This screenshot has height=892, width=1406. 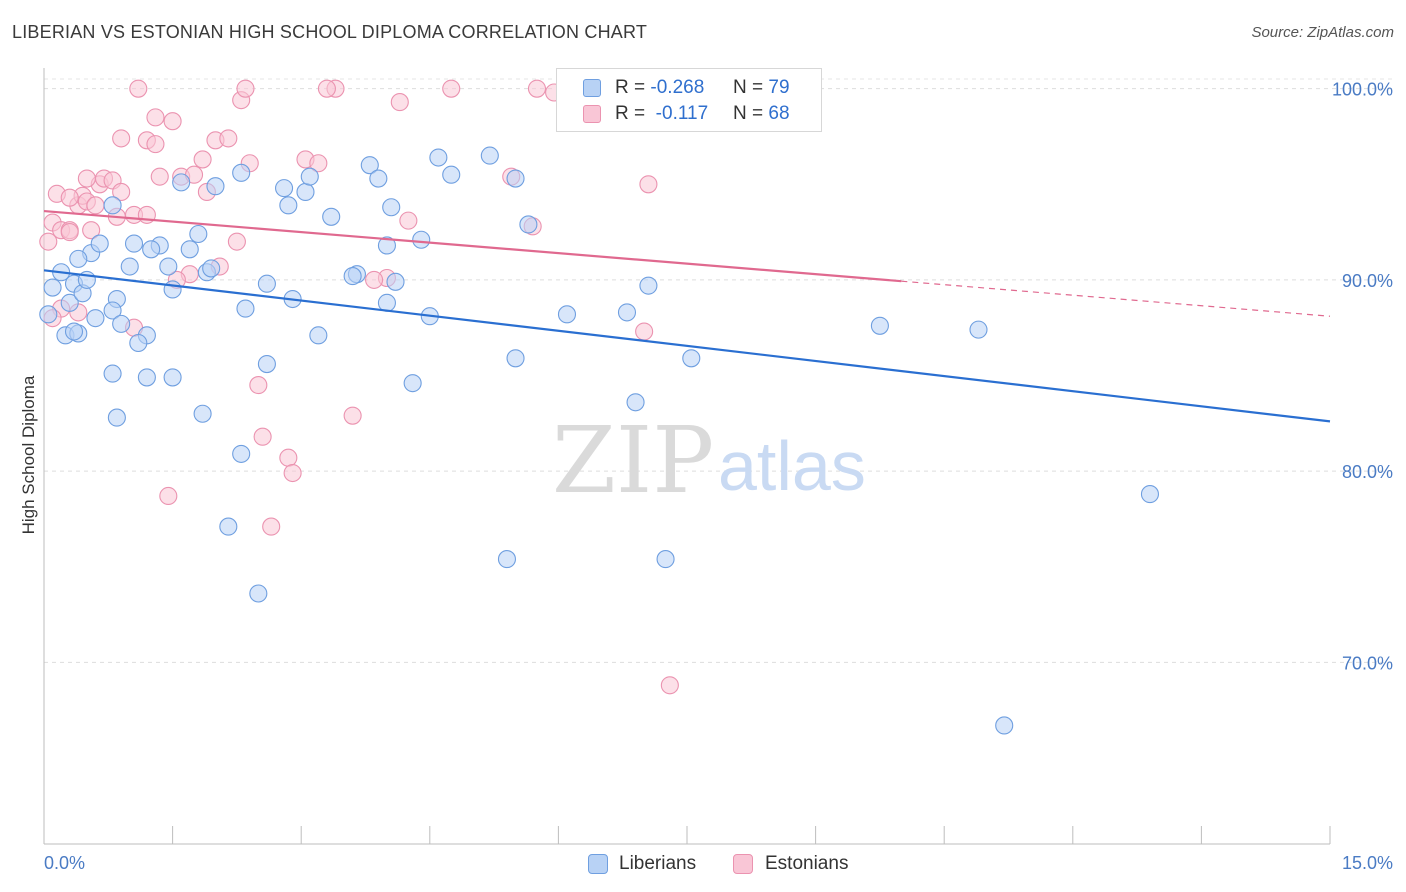 What do you see at coordinates (807, 863) in the screenshot?
I see `legend-label: Estonians` at bounding box center [807, 863].